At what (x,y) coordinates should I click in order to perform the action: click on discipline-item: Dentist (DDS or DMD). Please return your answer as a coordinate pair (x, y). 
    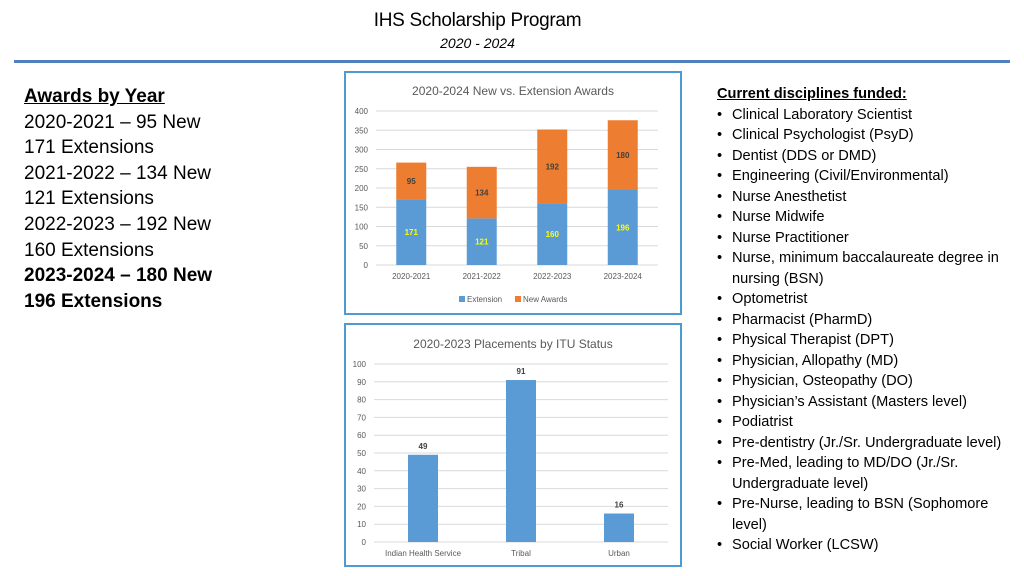
    Looking at the image, I should click on (867, 156).